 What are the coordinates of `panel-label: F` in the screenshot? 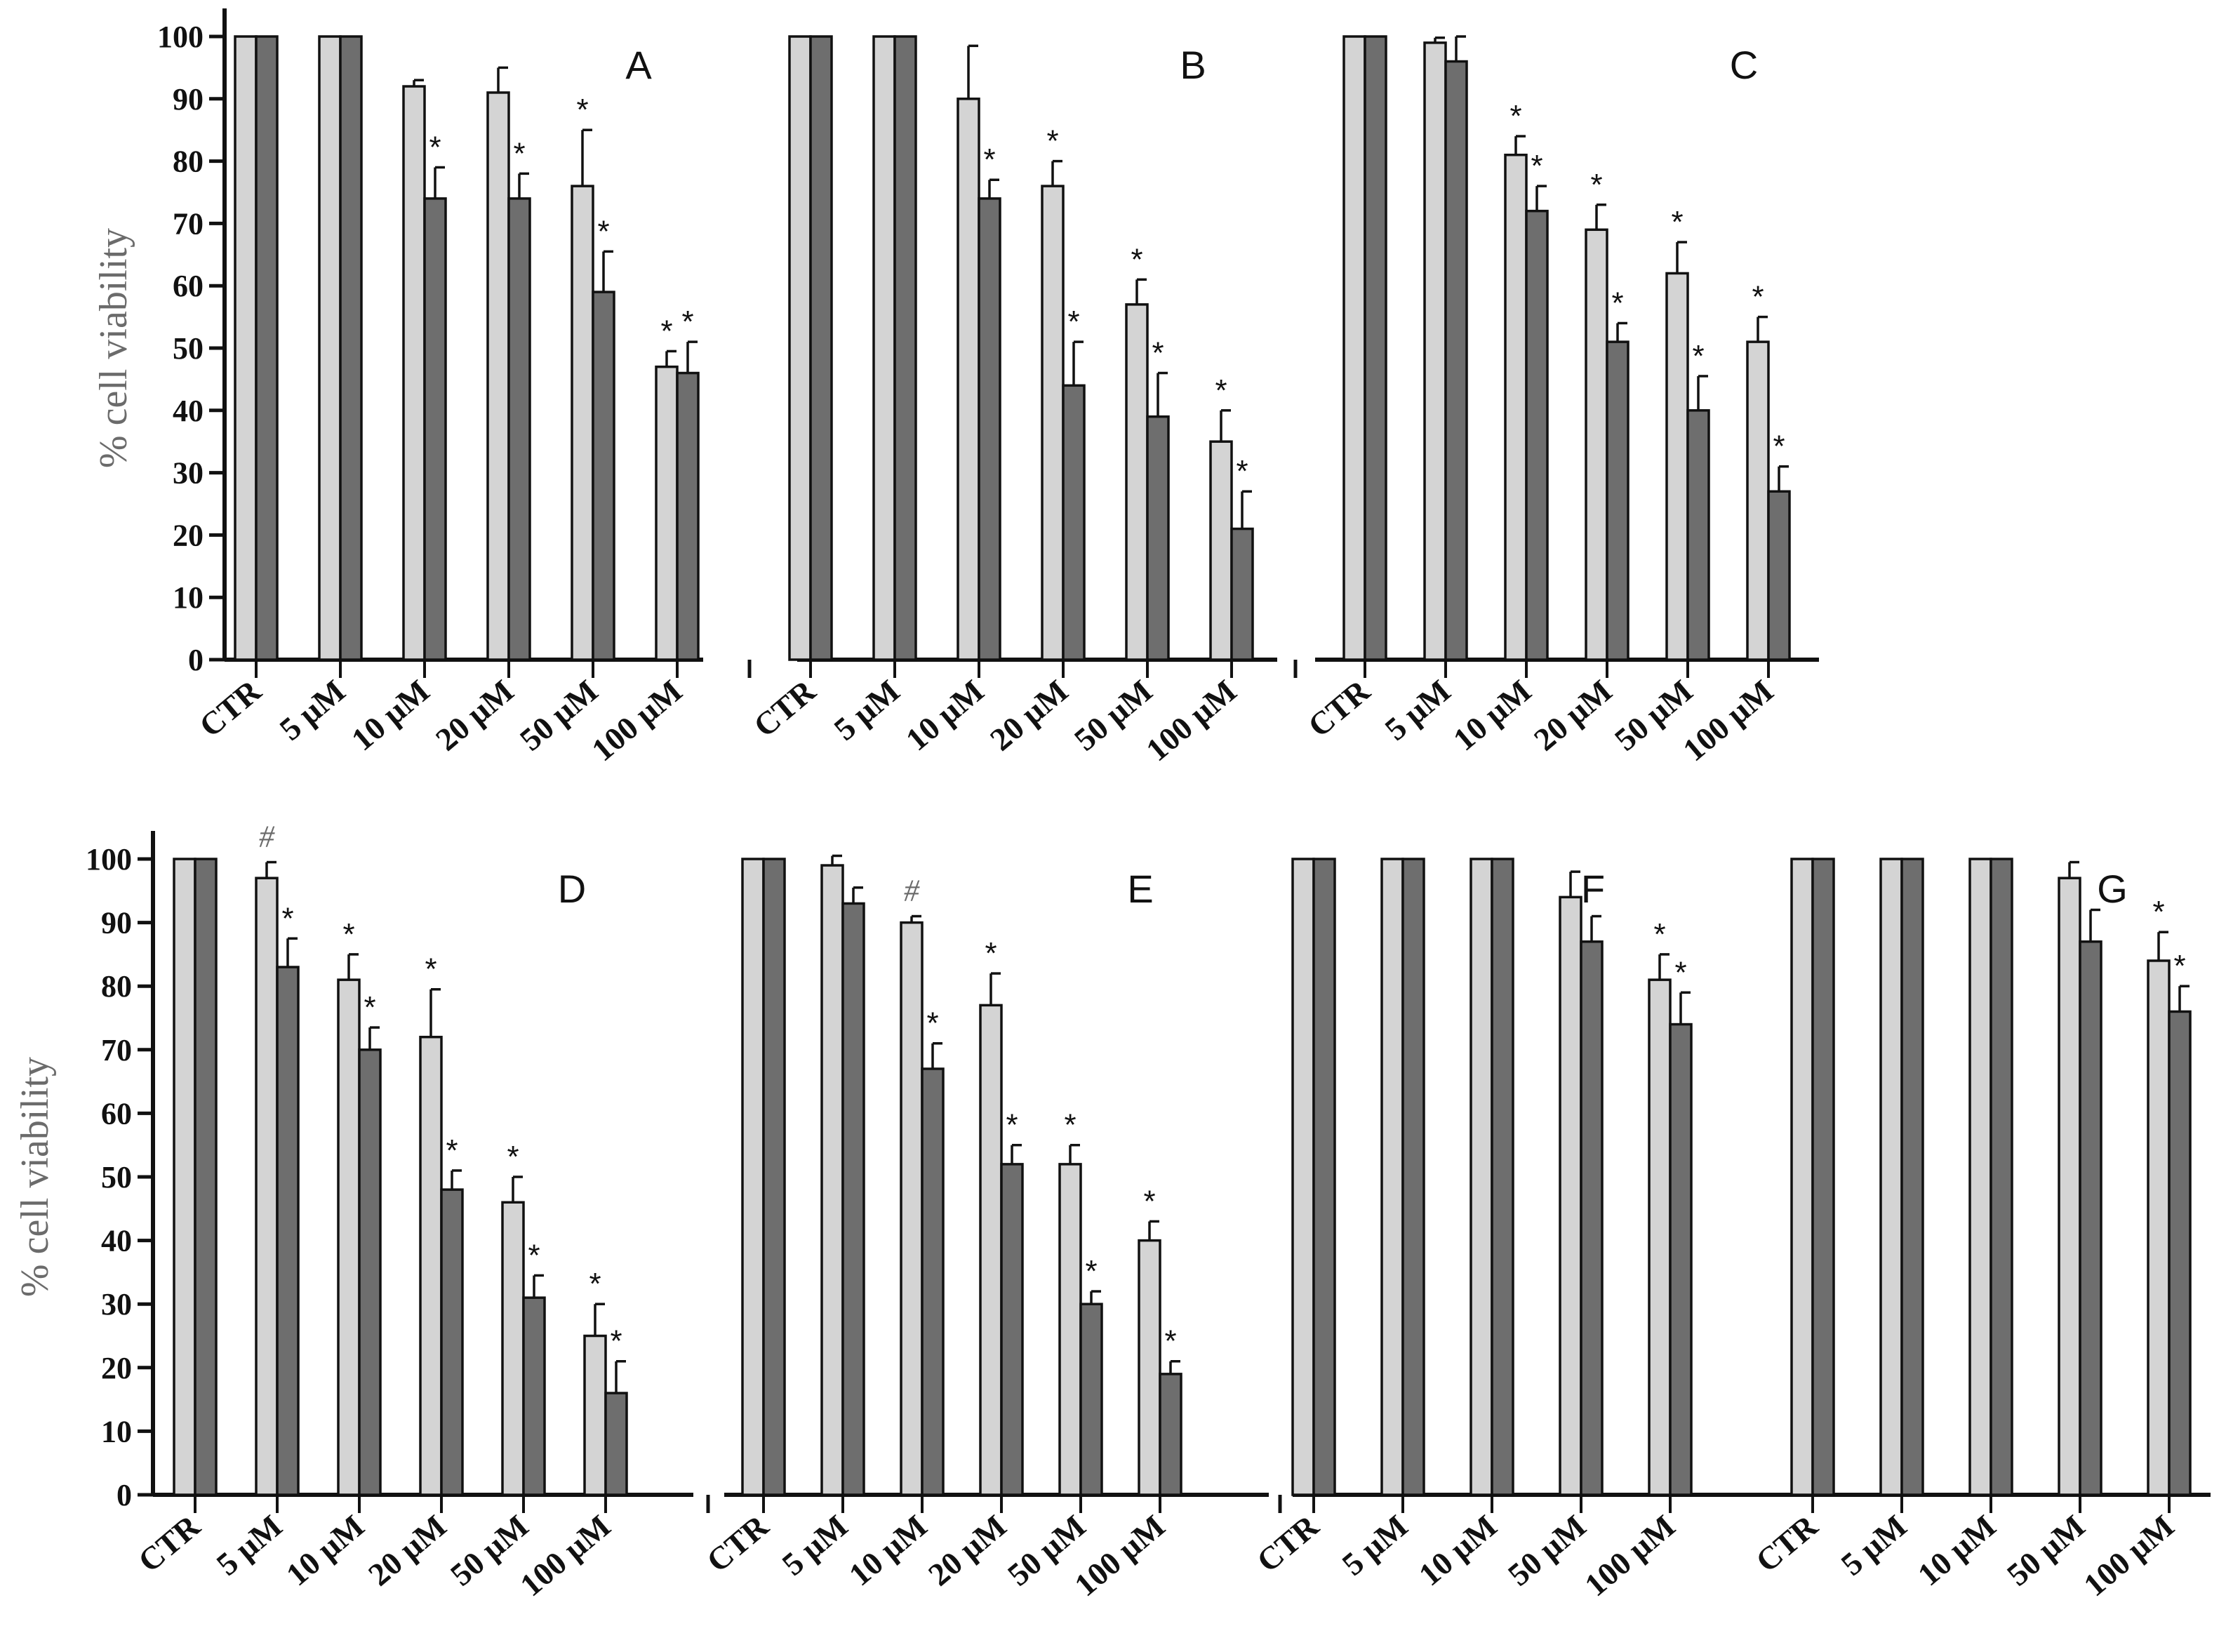 It's located at (1593, 889).